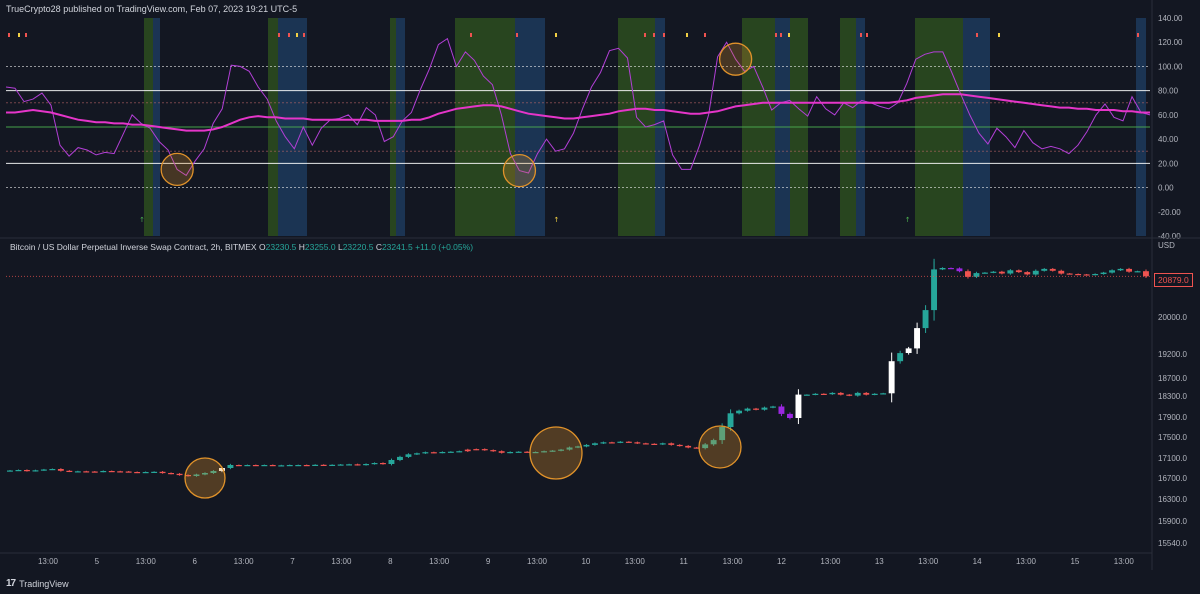 The height and width of the screenshot is (594, 1200). What do you see at coordinates (292, 561) in the screenshot?
I see `time-x-tick: 7` at bounding box center [292, 561].